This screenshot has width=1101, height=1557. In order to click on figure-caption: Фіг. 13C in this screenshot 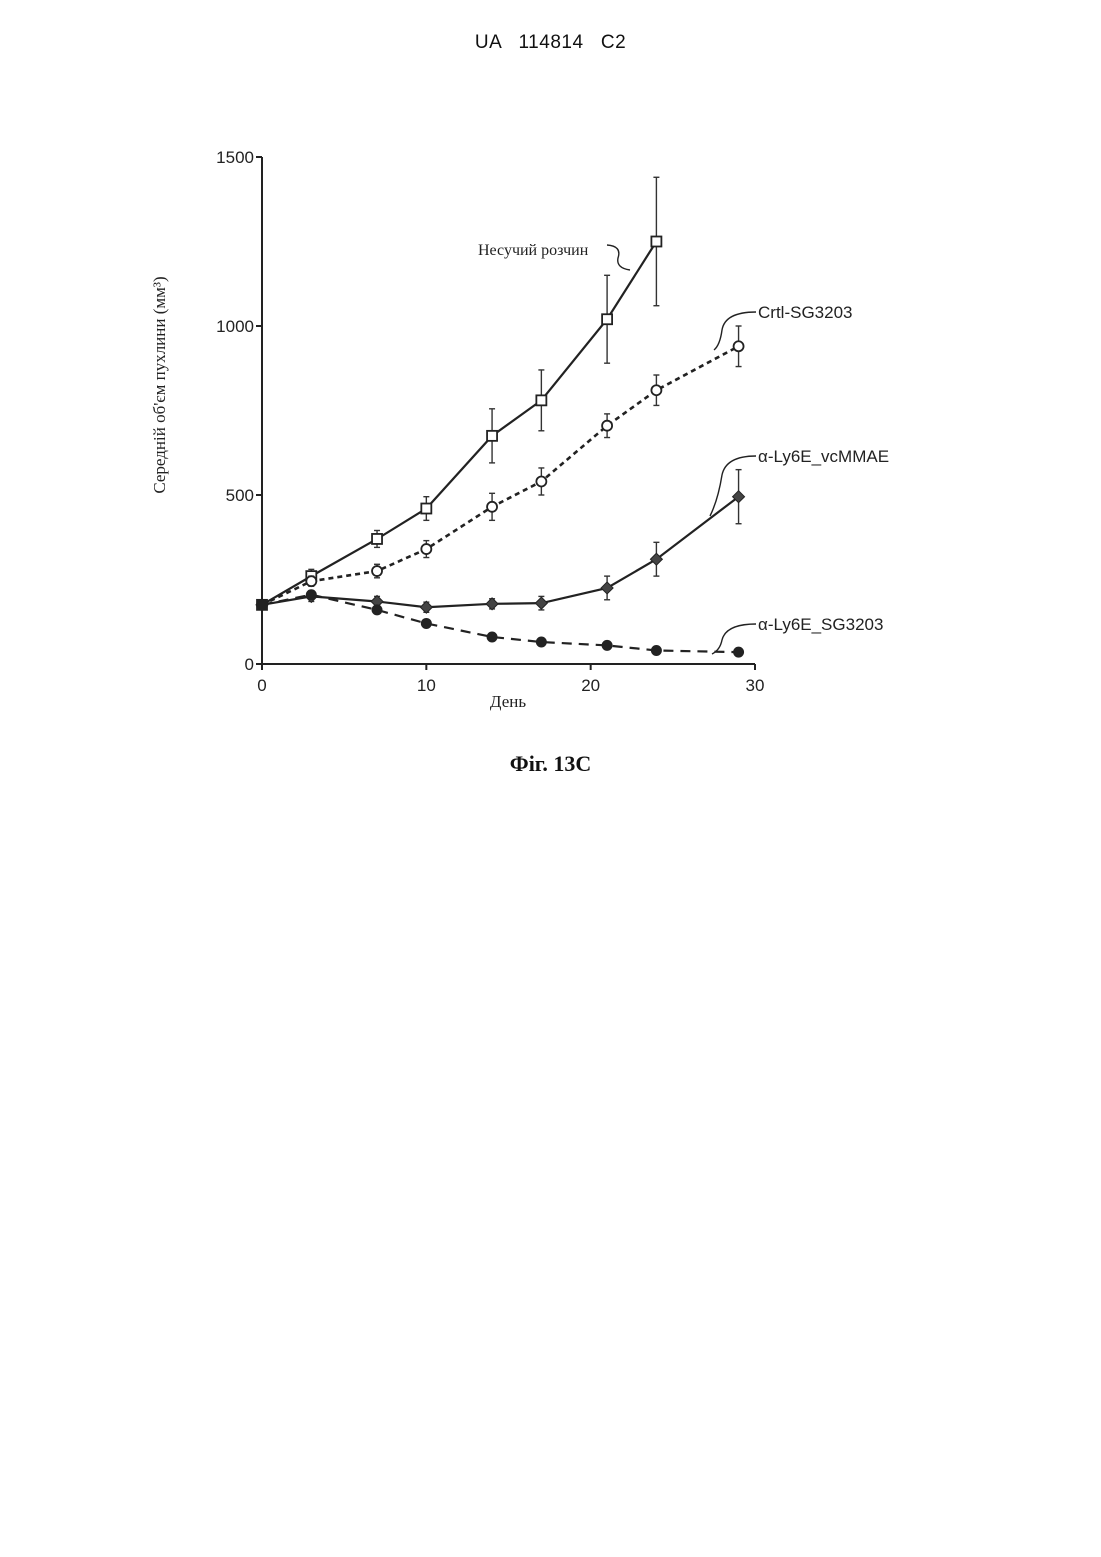, I will do `click(550, 764)`.